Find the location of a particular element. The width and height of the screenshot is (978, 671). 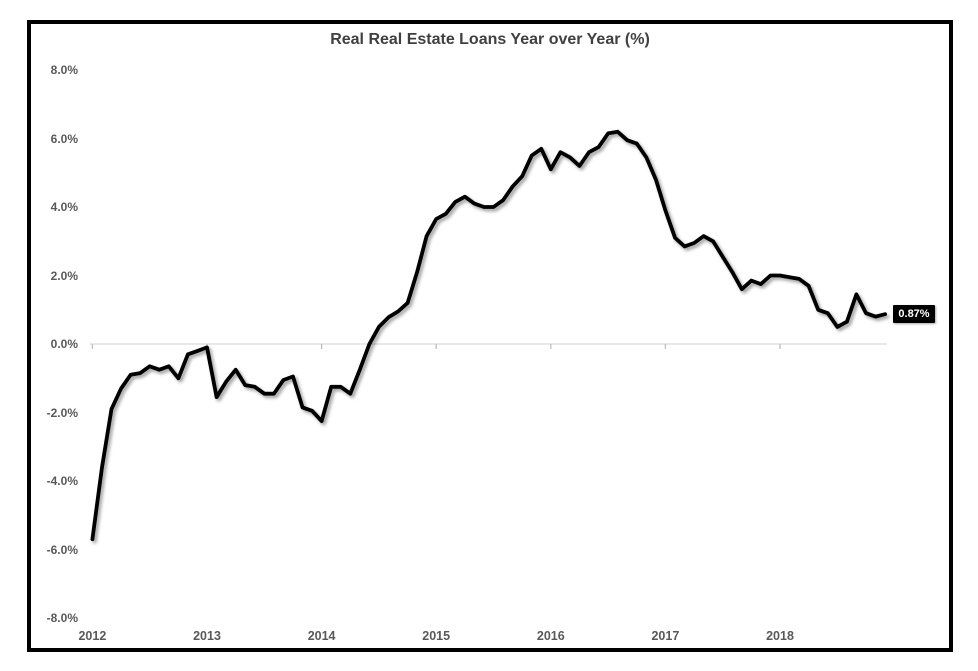

x-tick-label: 2015 is located at coordinates (436, 636).